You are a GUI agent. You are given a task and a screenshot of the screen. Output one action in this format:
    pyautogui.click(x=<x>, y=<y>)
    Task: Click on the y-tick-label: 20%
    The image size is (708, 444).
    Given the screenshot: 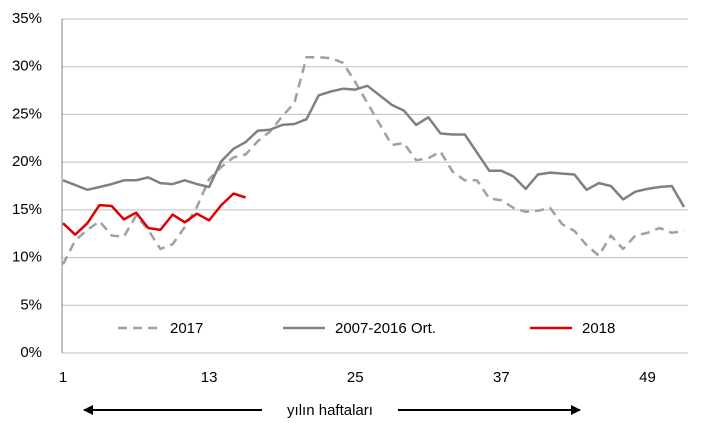 What is the action you would take?
    pyautogui.click(x=27, y=161)
    